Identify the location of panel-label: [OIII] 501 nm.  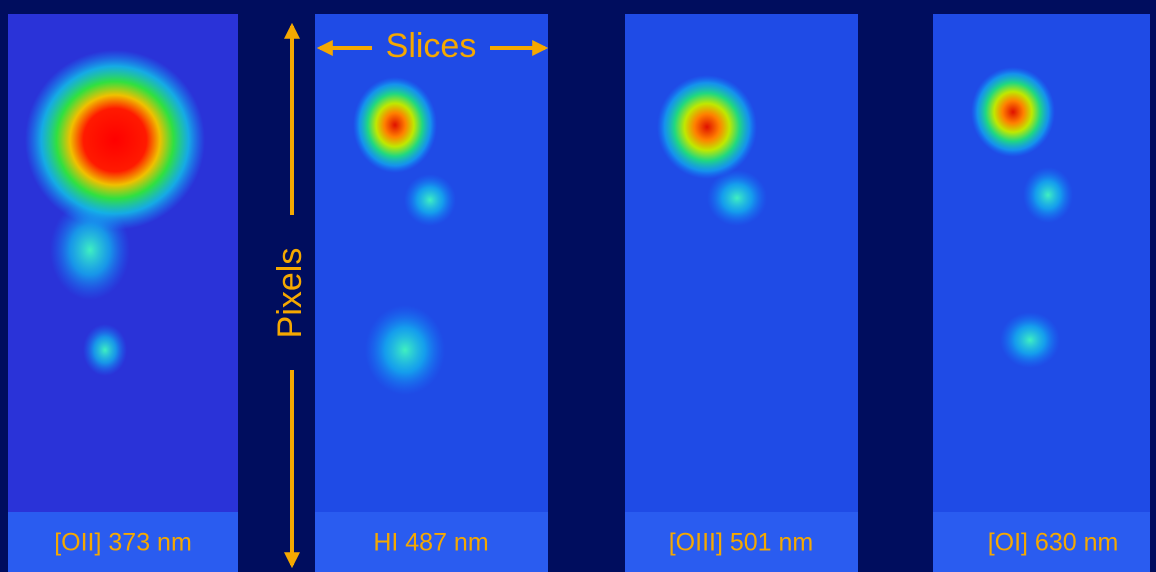
(741, 543).